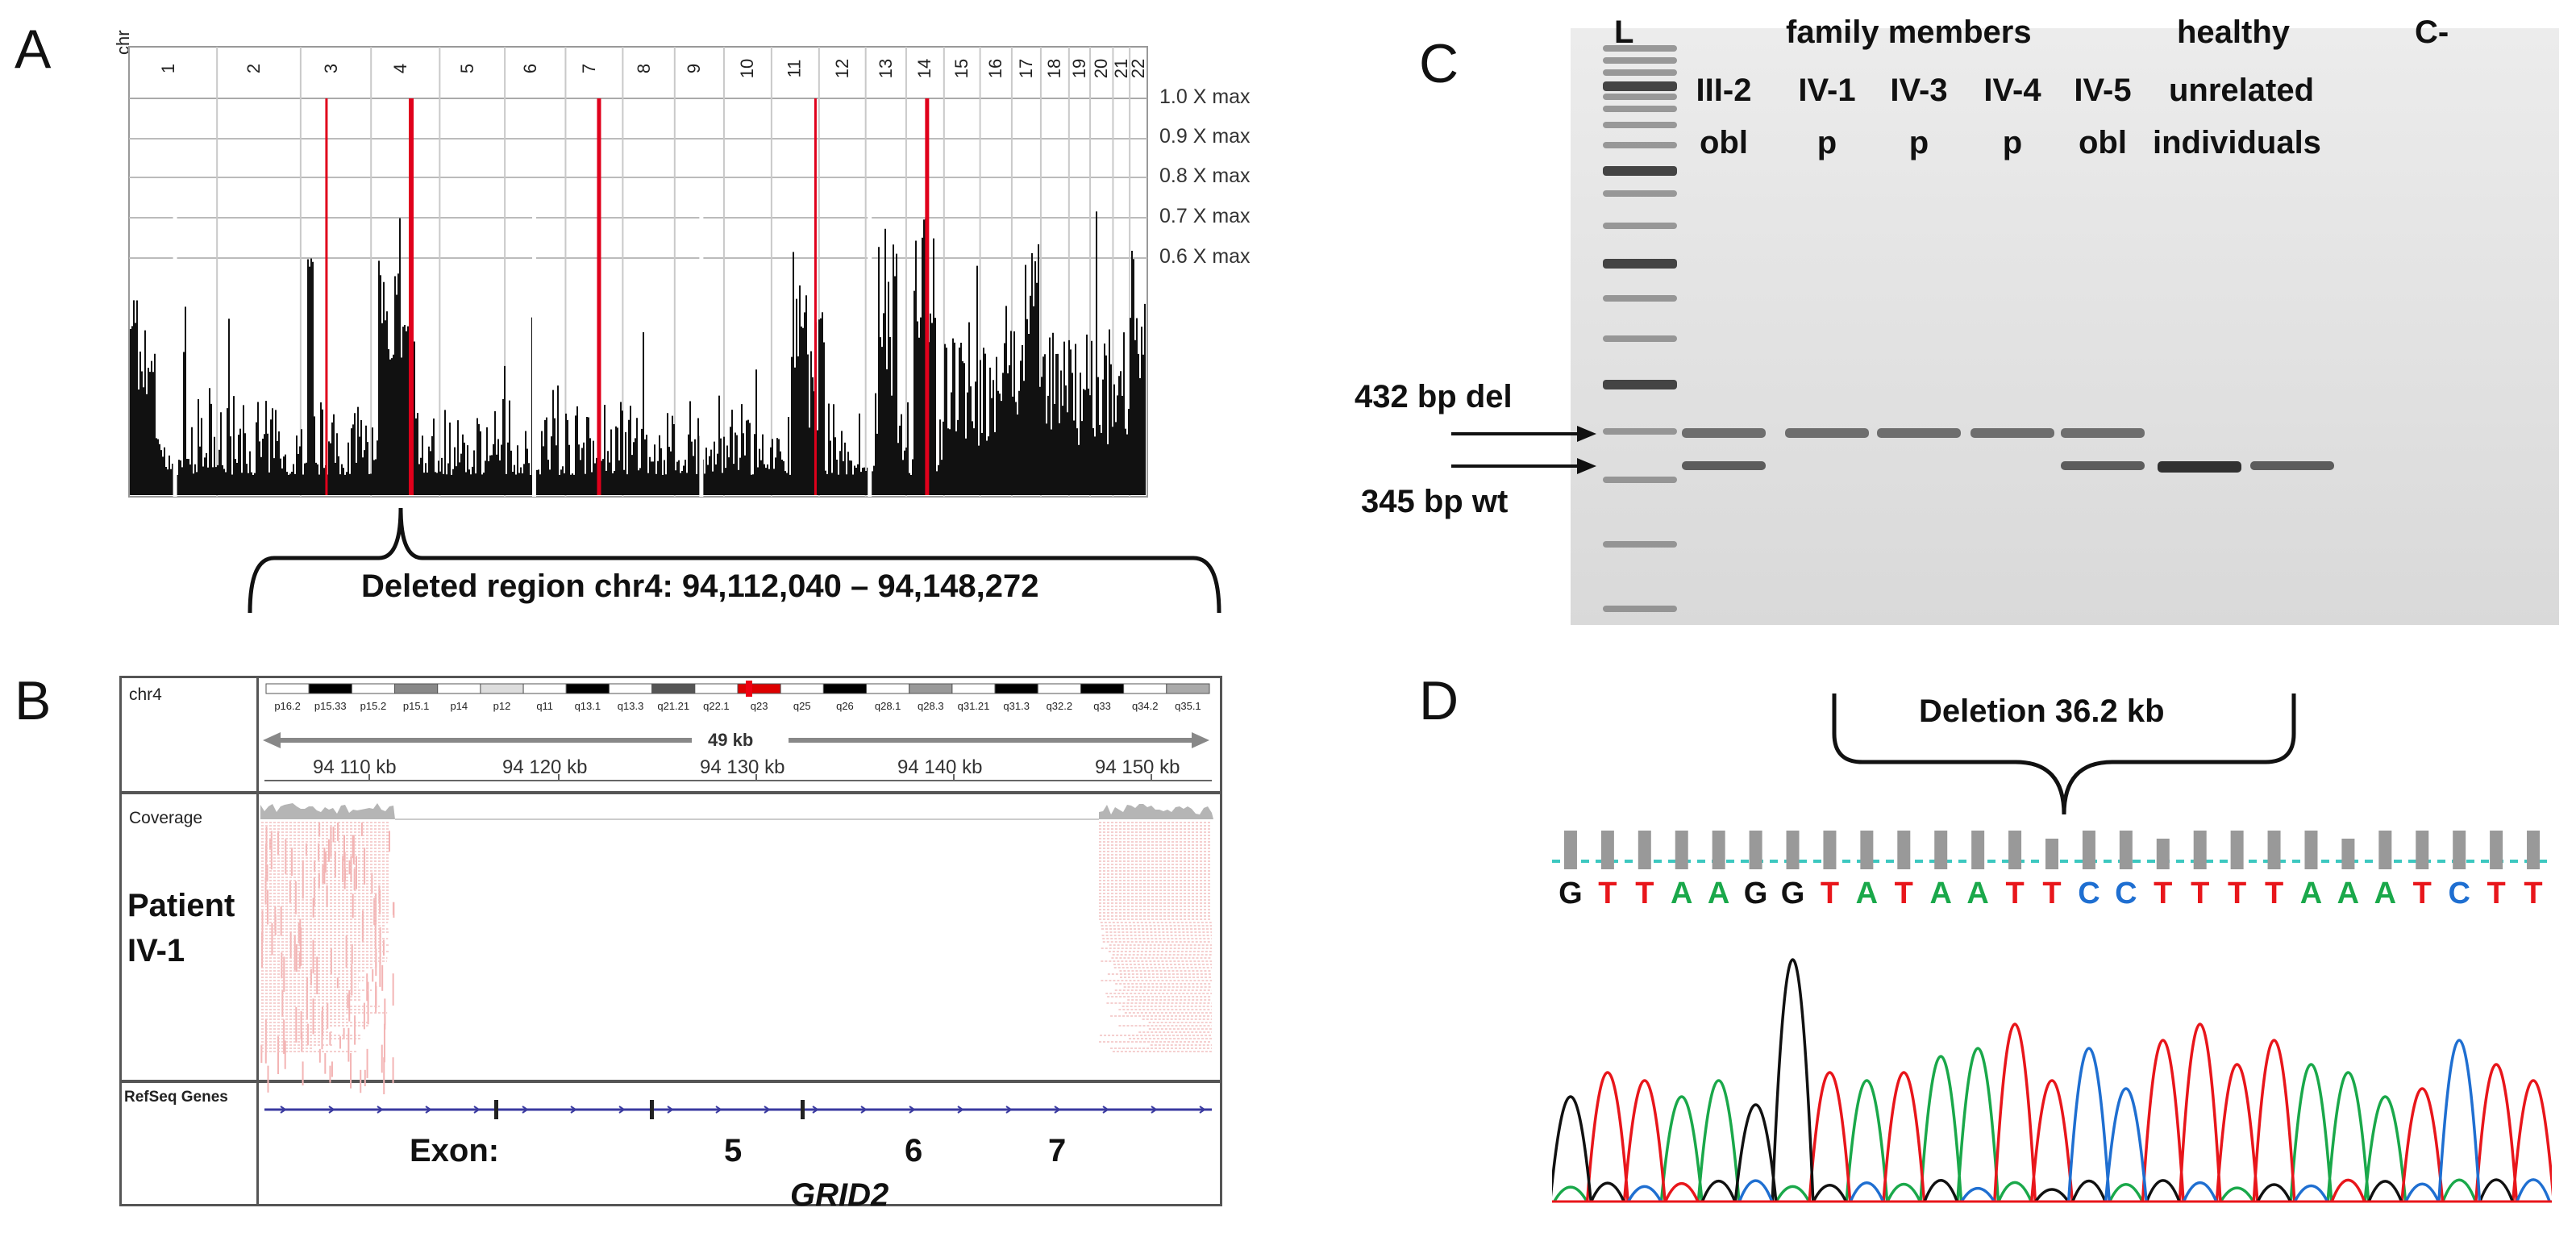 This screenshot has height=1237, width=2576. I want to click on lane-status-3: p, so click(2012, 143).